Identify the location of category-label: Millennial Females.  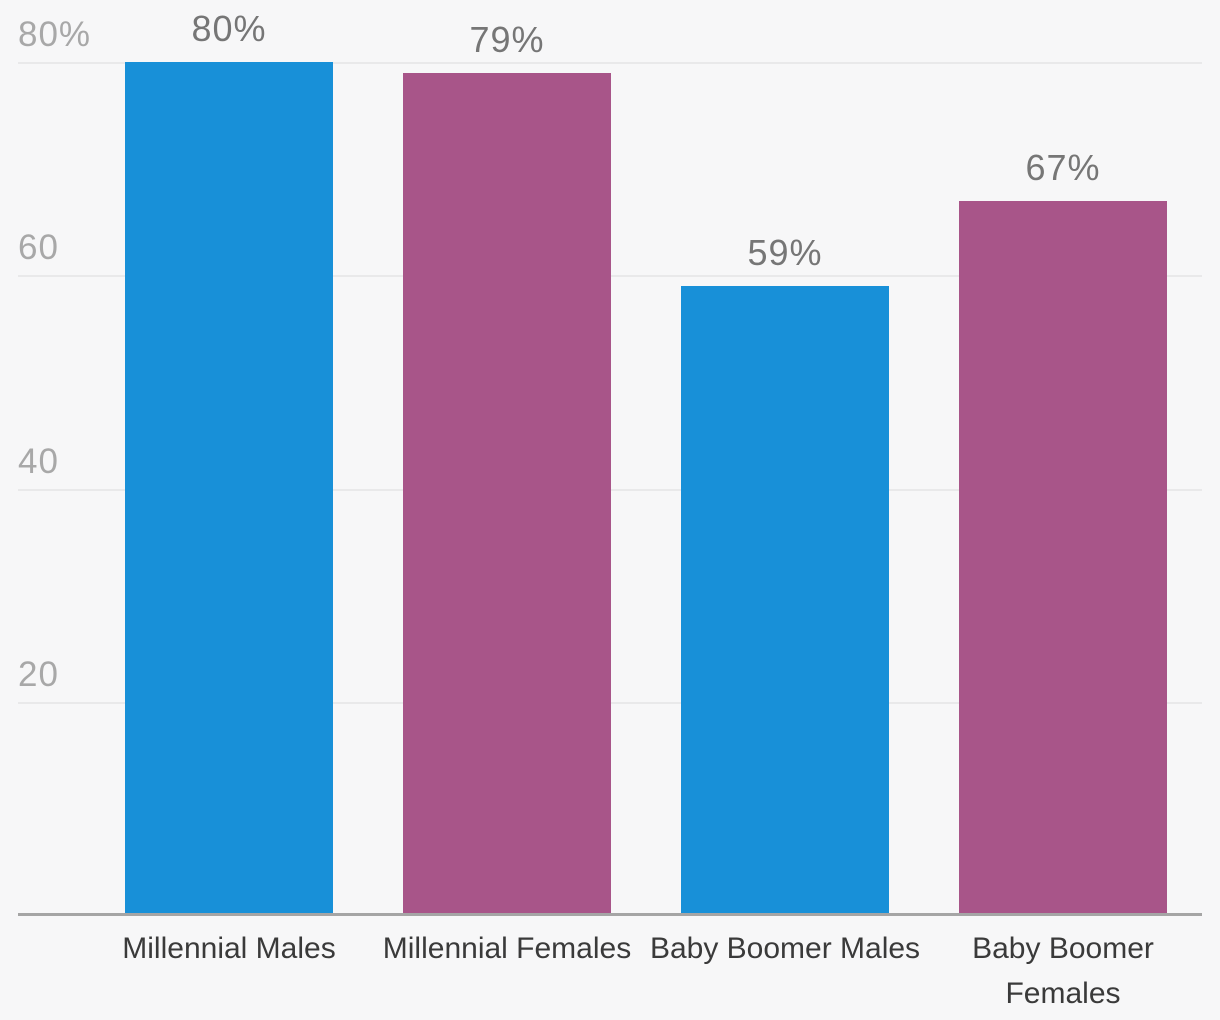
(507, 948).